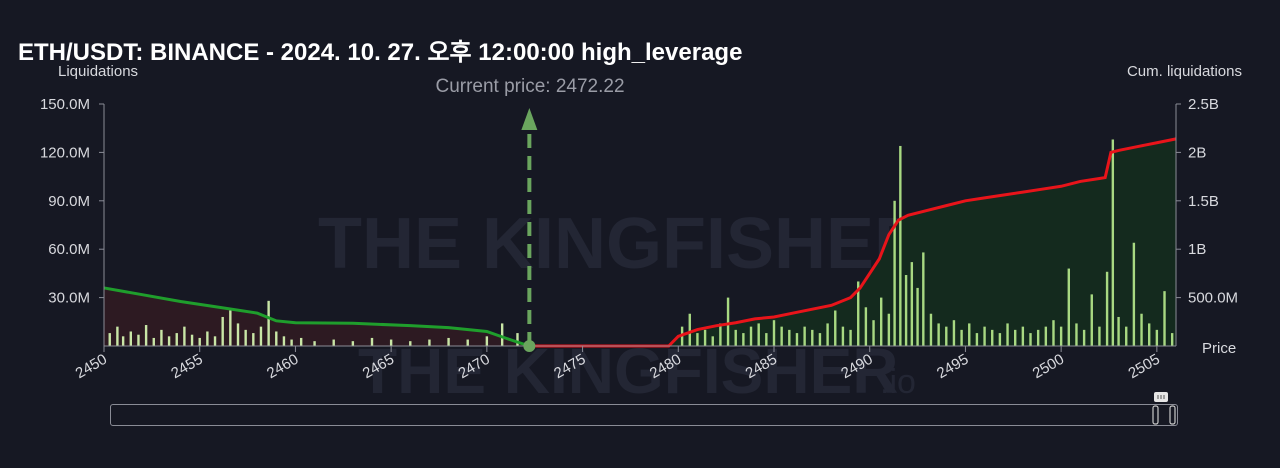  What do you see at coordinates (1048, 366) in the screenshot?
I see `x-tick-label: 2500` at bounding box center [1048, 366].